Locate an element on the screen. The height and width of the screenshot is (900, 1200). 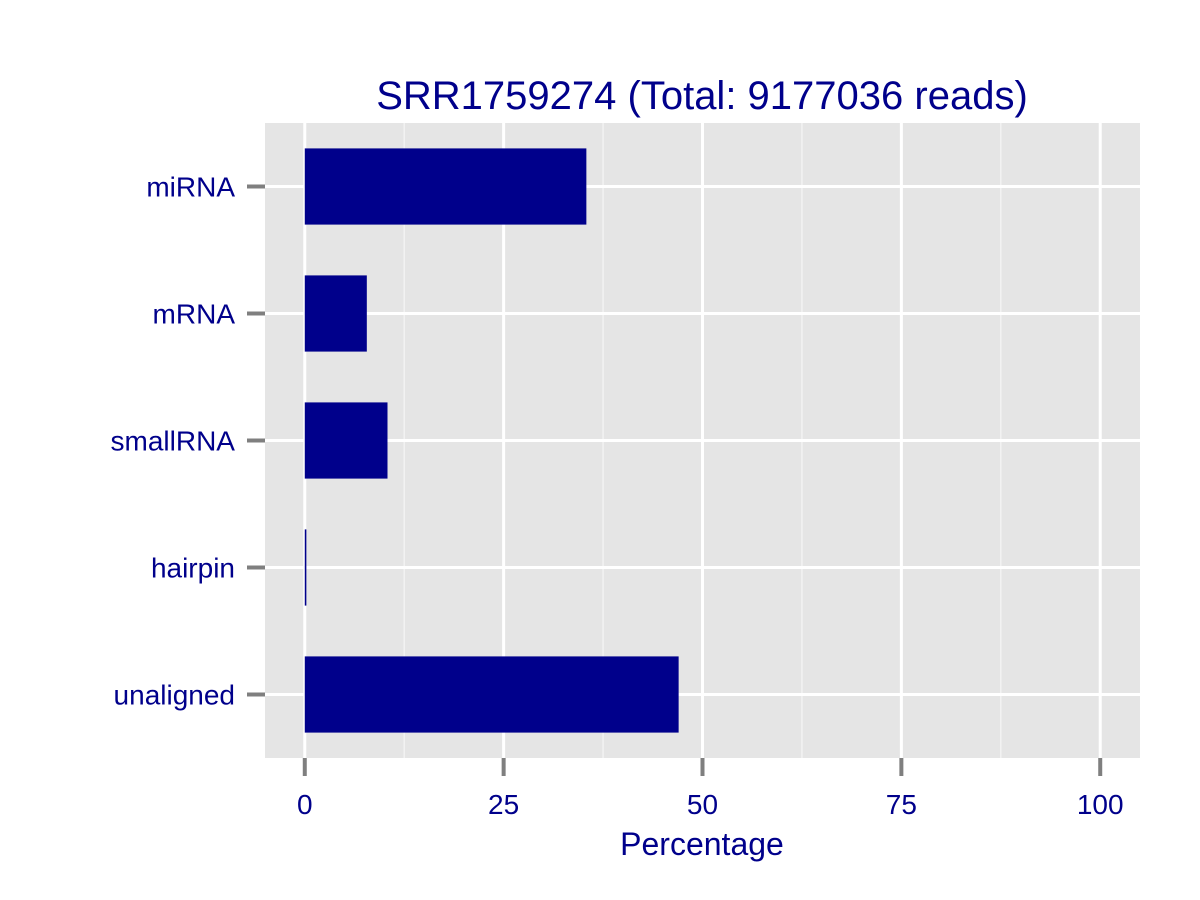
x-tick-label: 75 is located at coordinates (901, 804).